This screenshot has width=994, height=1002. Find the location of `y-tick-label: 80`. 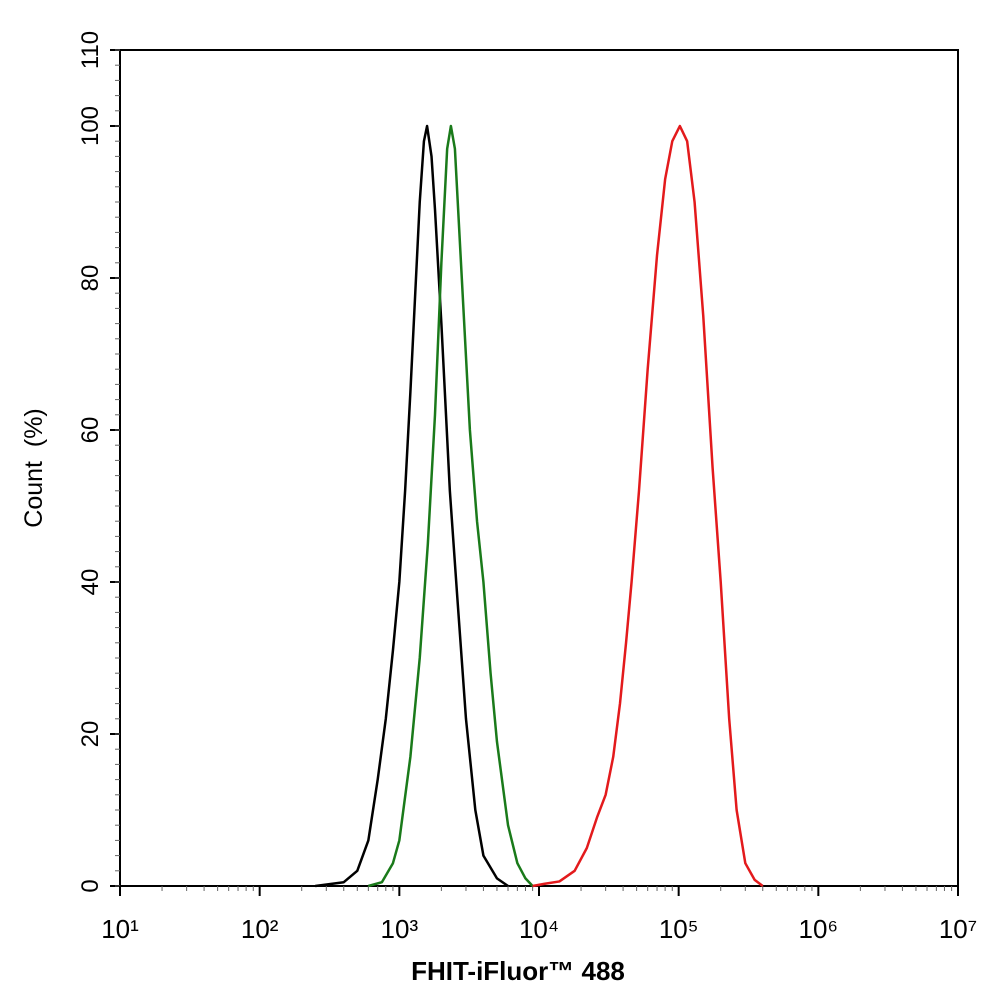

y-tick-label: 80 is located at coordinates (90, 278).